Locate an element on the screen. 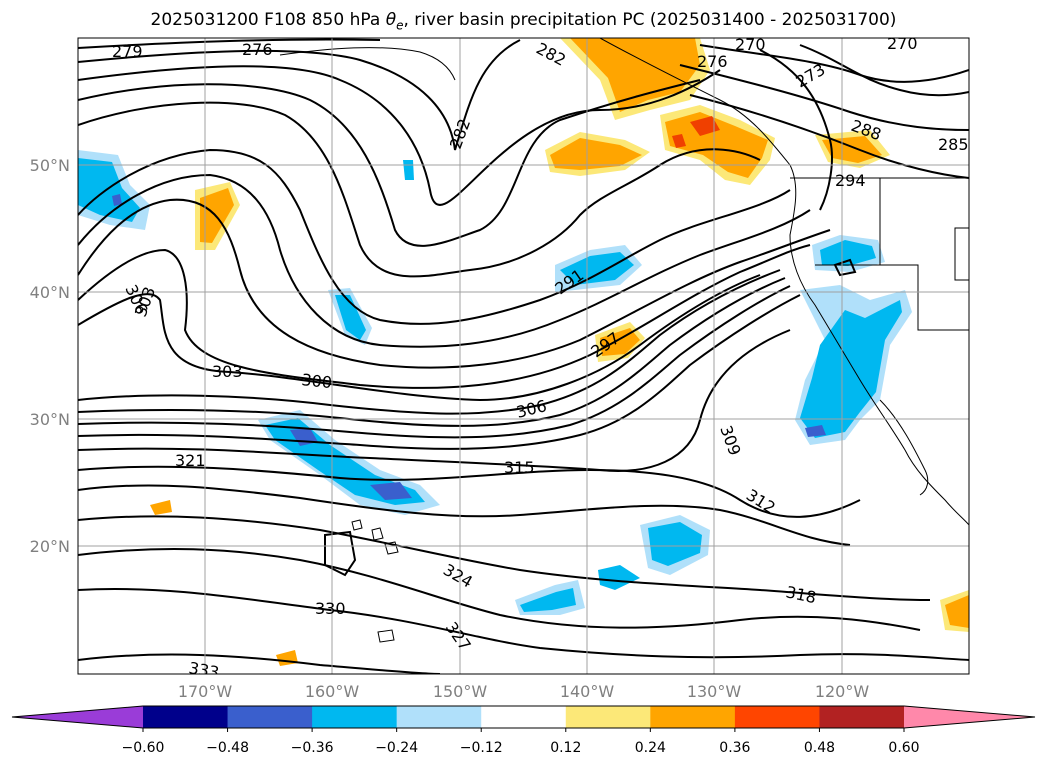 This screenshot has width=1047, height=767. title-prefix: 2025031200 F108 850 hPa is located at coordinates (268, 20).